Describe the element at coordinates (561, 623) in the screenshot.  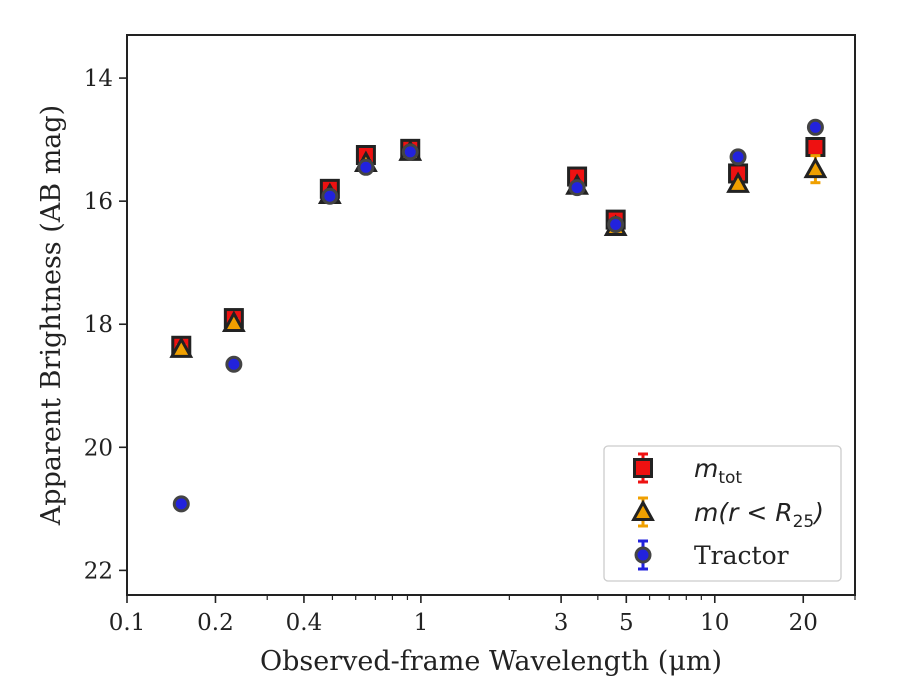
I see `x-tick-label: 3` at that location.